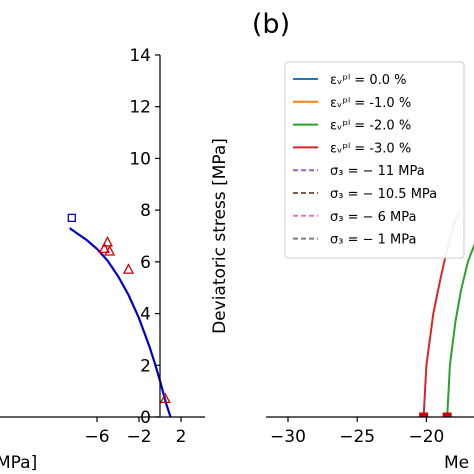 The height and width of the screenshot is (474, 474). Describe the element at coordinates (377, 171) in the screenshot. I see `legend-label: σ₃ = − 11 MPa` at that location.